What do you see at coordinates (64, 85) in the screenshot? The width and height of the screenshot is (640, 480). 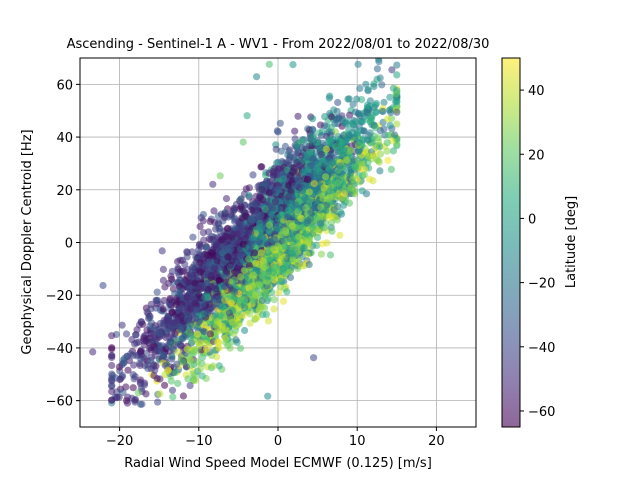 I see `y-tick-label: 60` at bounding box center [64, 85].